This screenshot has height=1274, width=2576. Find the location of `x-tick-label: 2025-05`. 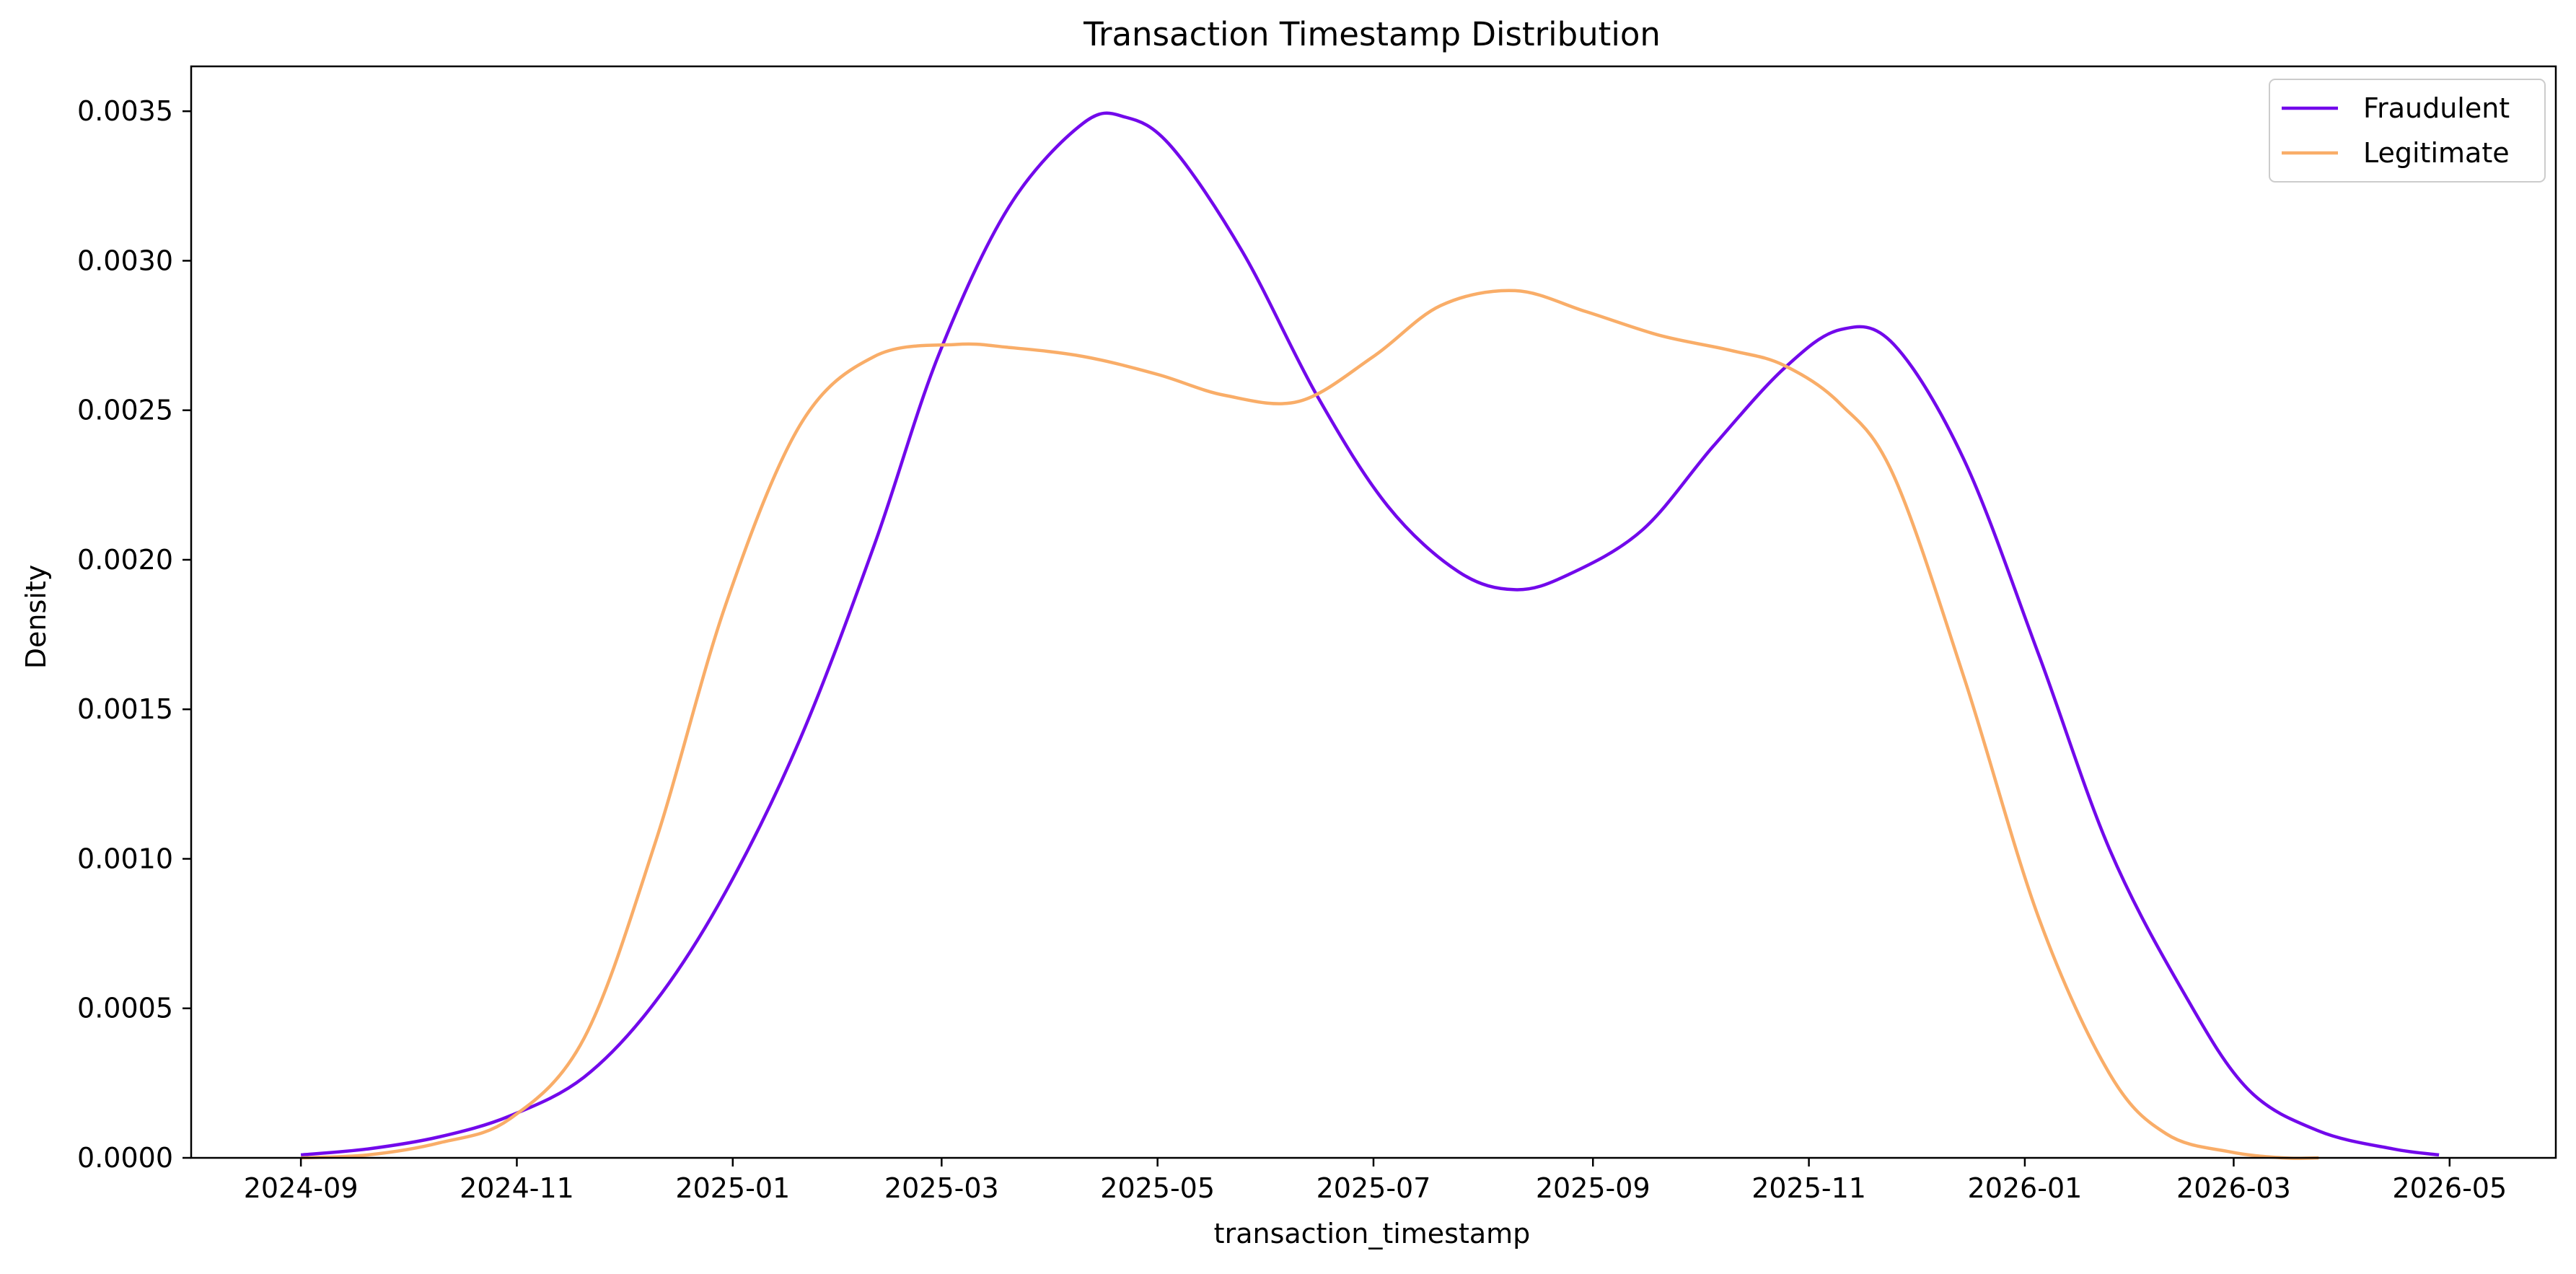

x-tick-label: 2025-05 is located at coordinates (1157, 1188).